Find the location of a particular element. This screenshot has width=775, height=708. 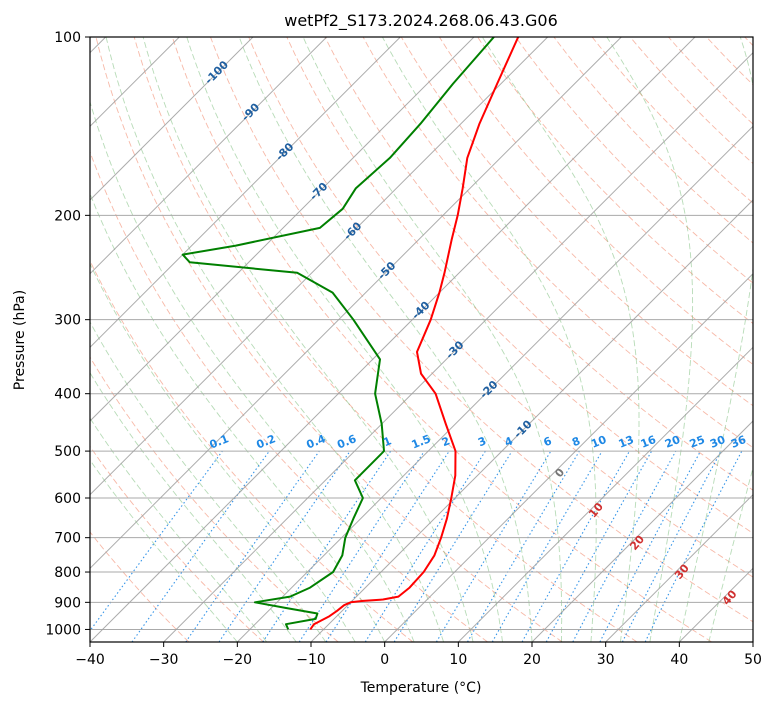

y-tick-label: 900 is located at coordinates (67, 603).